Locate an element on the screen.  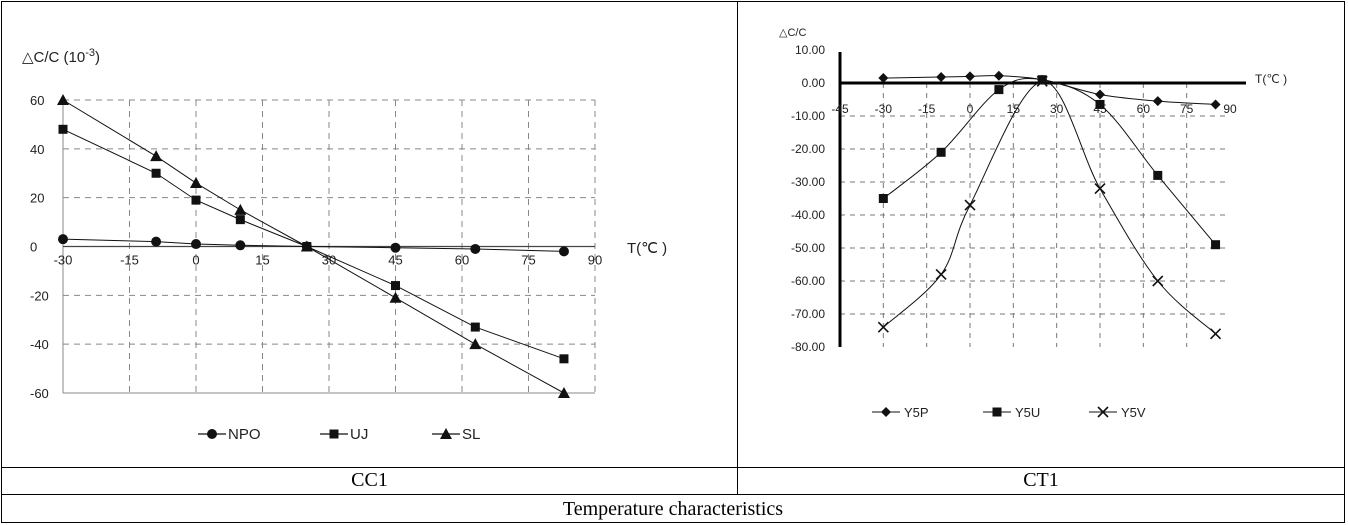
column-divider is located at coordinates (737, 248).